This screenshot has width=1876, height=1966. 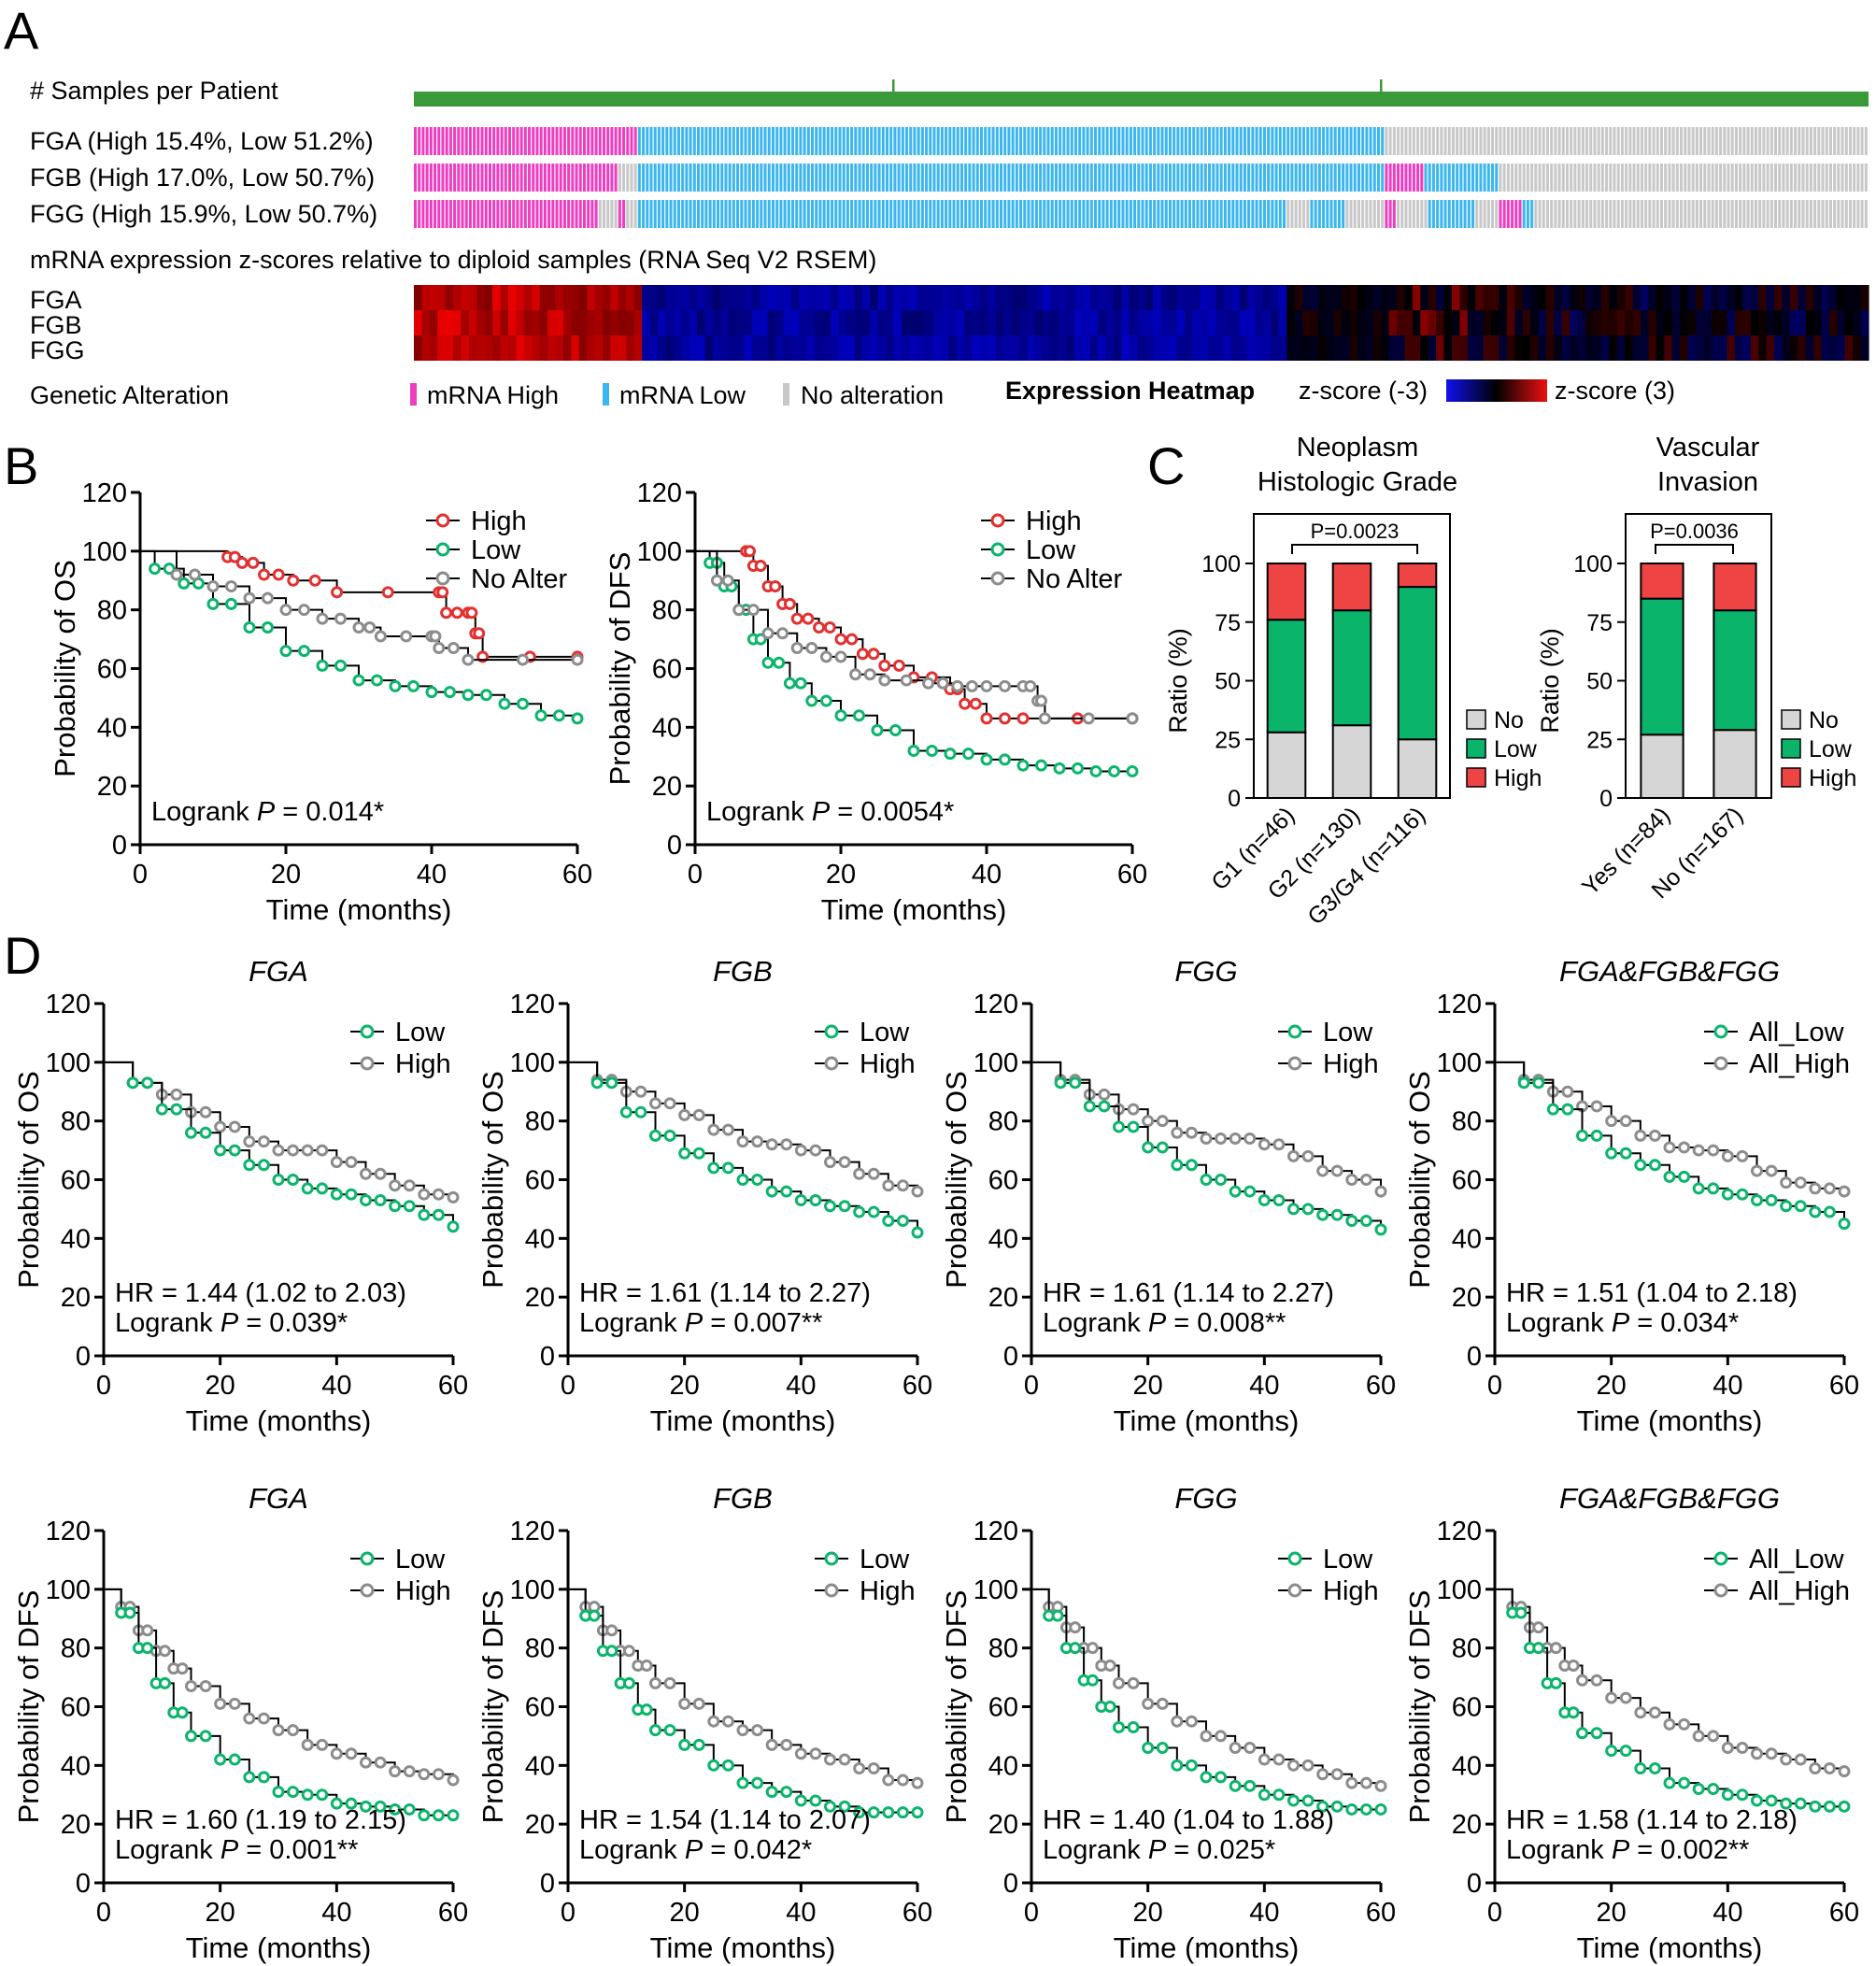 I want to click on panel-c-letter: C, so click(x=1166, y=465).